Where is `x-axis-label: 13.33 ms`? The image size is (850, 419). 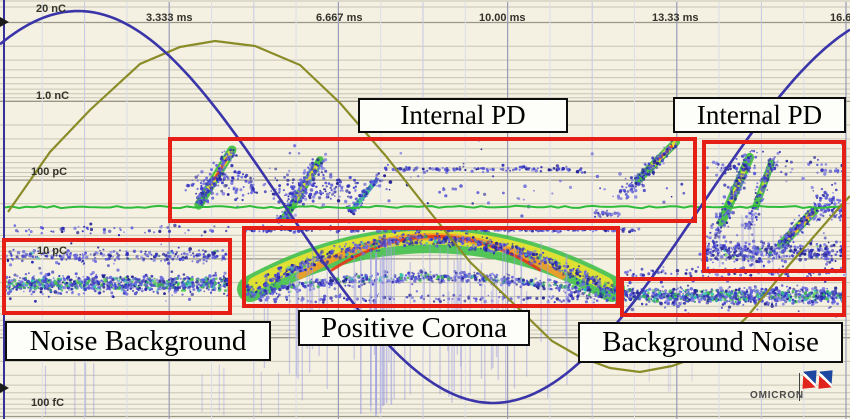 x-axis-label: 13.33 ms is located at coordinates (675, 18).